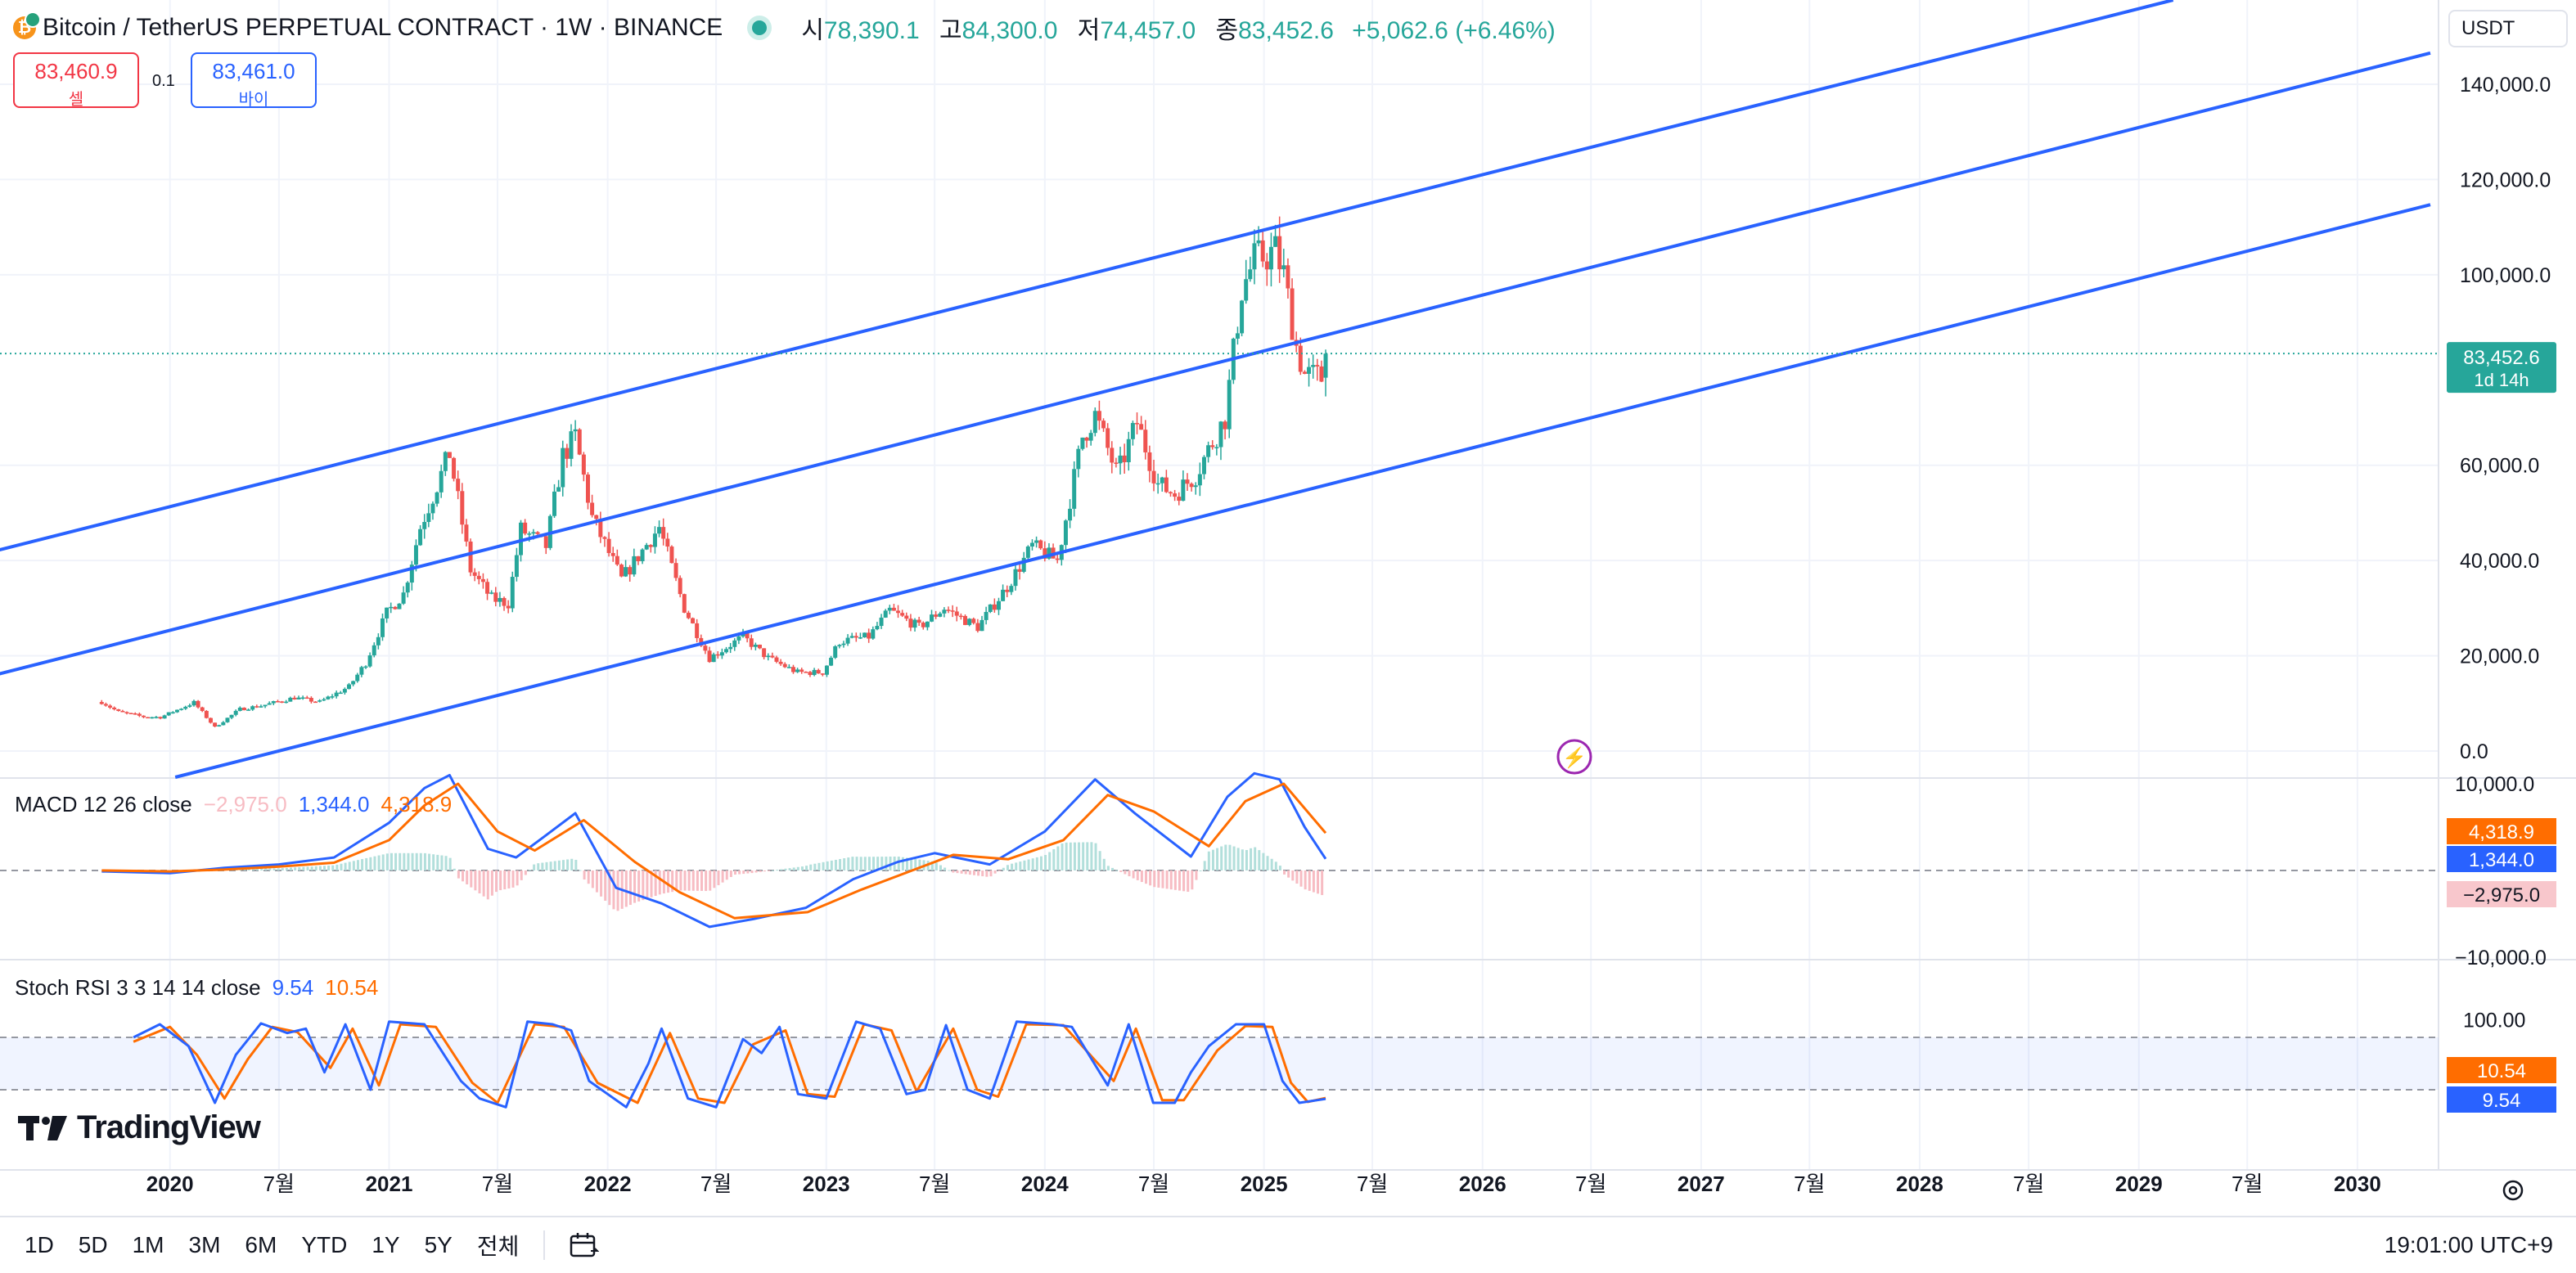 This screenshot has width=2576, height=1273. Describe the element at coordinates (935, 1184) in the screenshot. I see `time-tick-label-7: 7월` at that location.